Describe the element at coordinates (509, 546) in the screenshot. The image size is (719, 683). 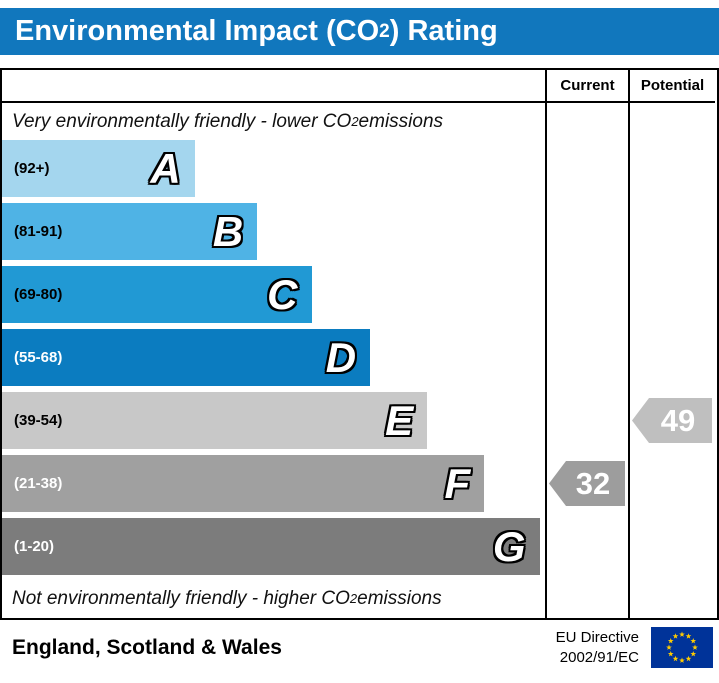
I see `band-letter: G` at that location.